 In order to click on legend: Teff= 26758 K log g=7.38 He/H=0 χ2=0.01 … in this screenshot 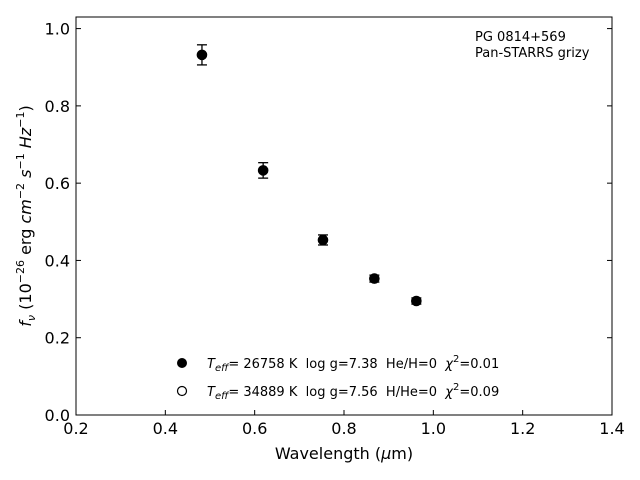, I will do `click(337, 378)`.